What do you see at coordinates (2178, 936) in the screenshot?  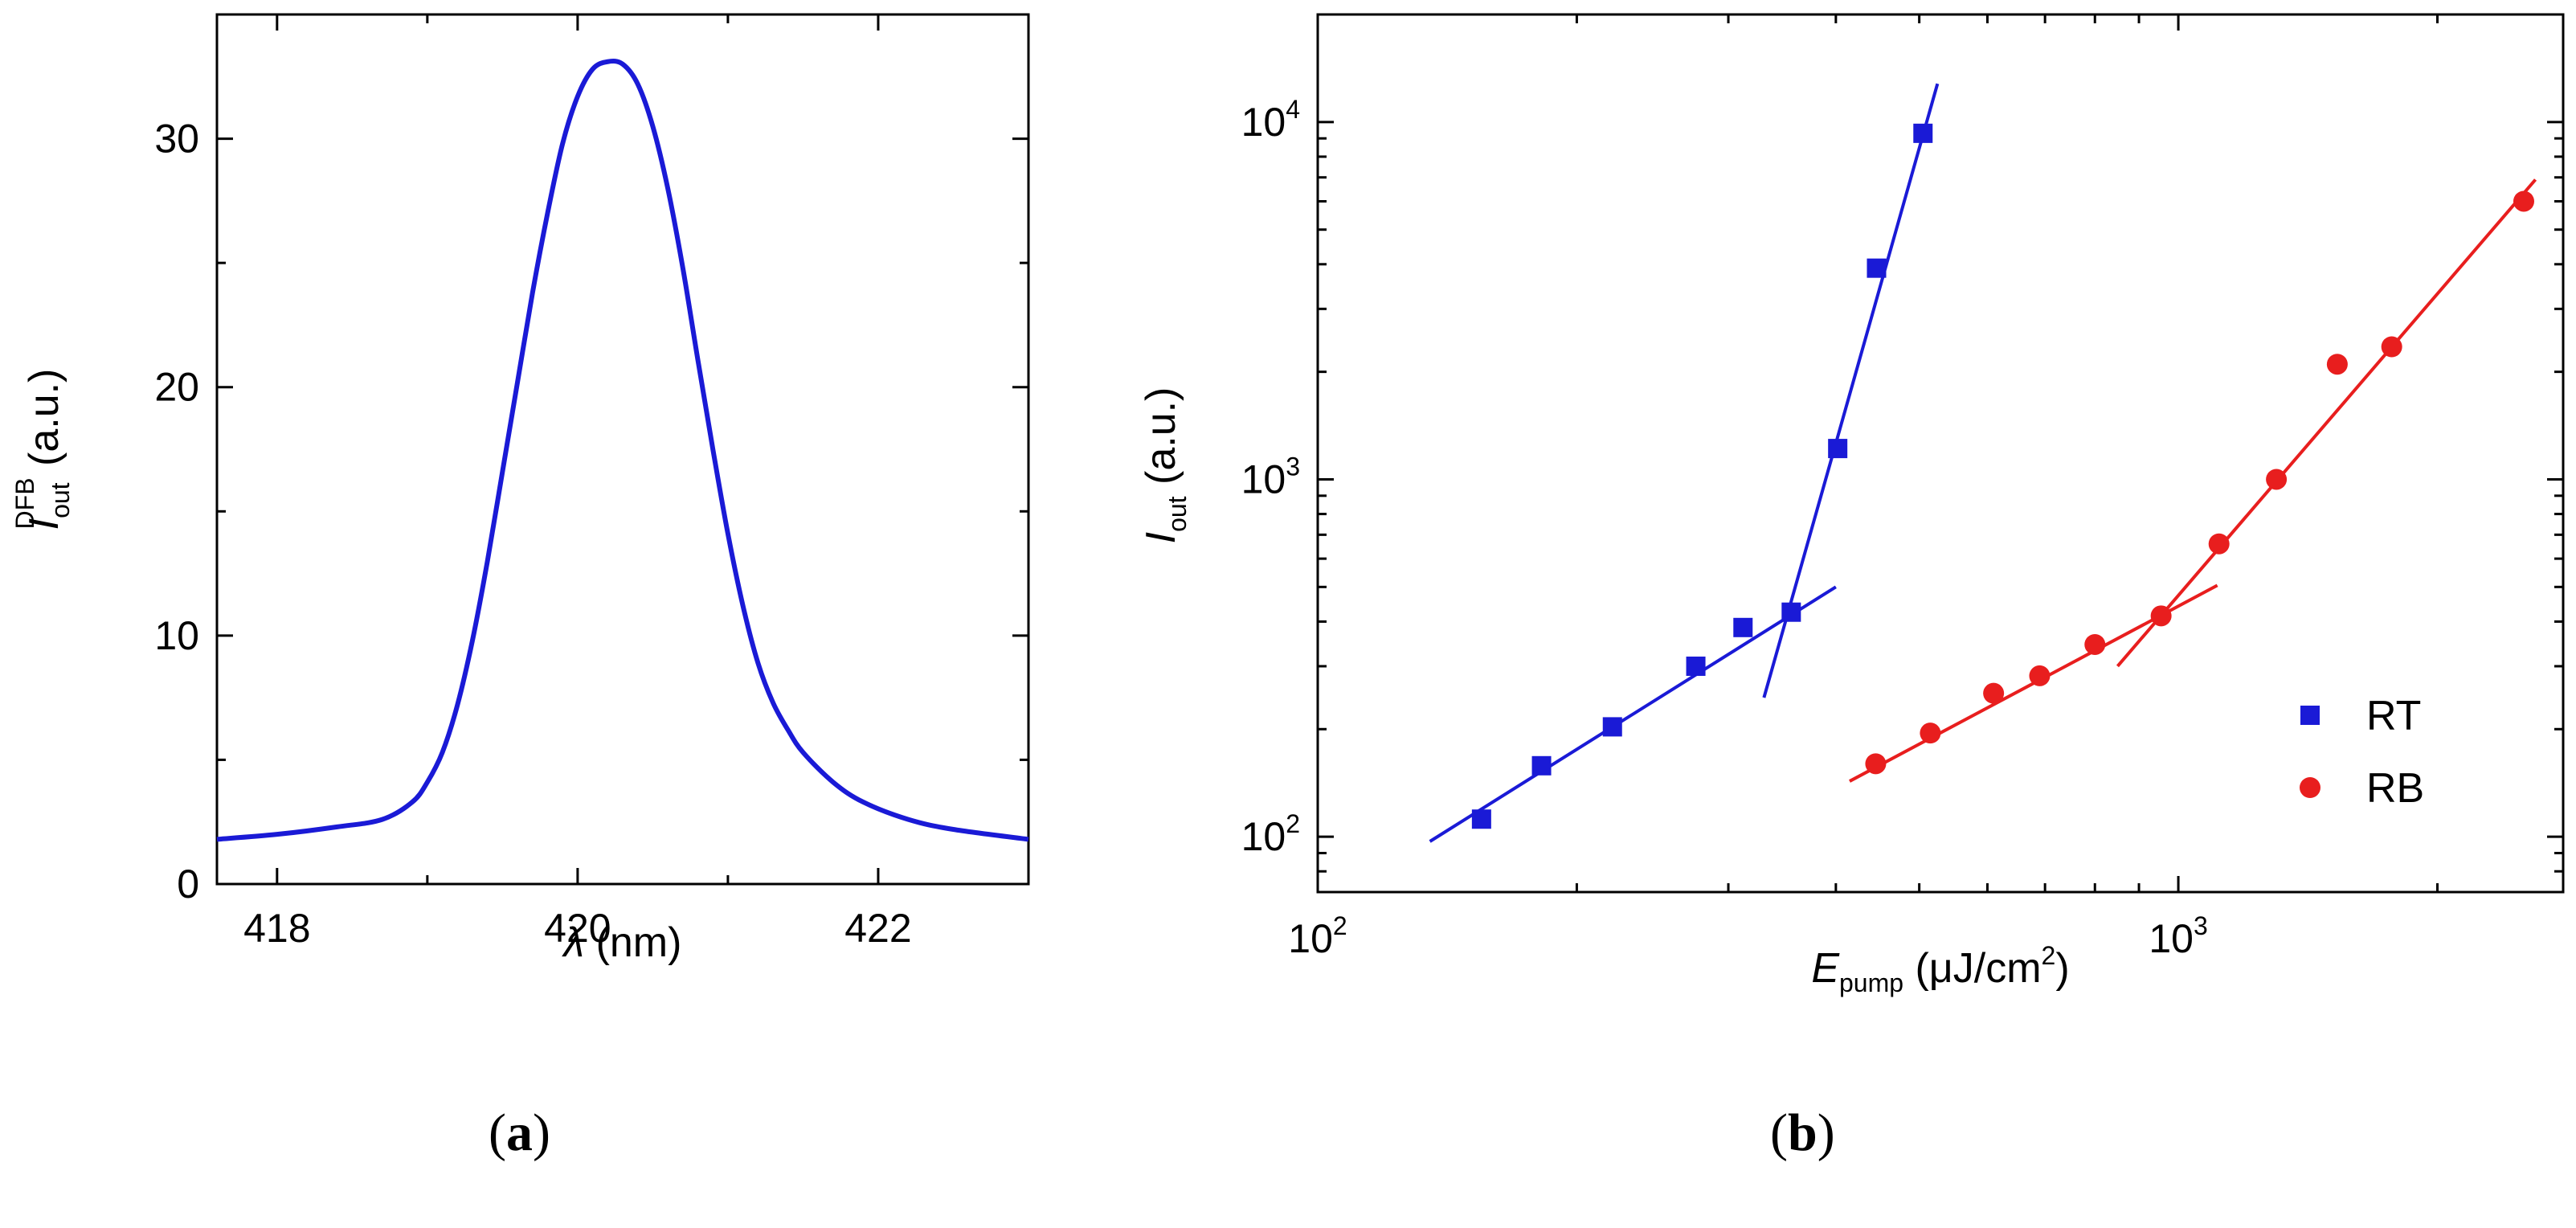 I see `x-tick-label-b: 10³` at bounding box center [2178, 936].